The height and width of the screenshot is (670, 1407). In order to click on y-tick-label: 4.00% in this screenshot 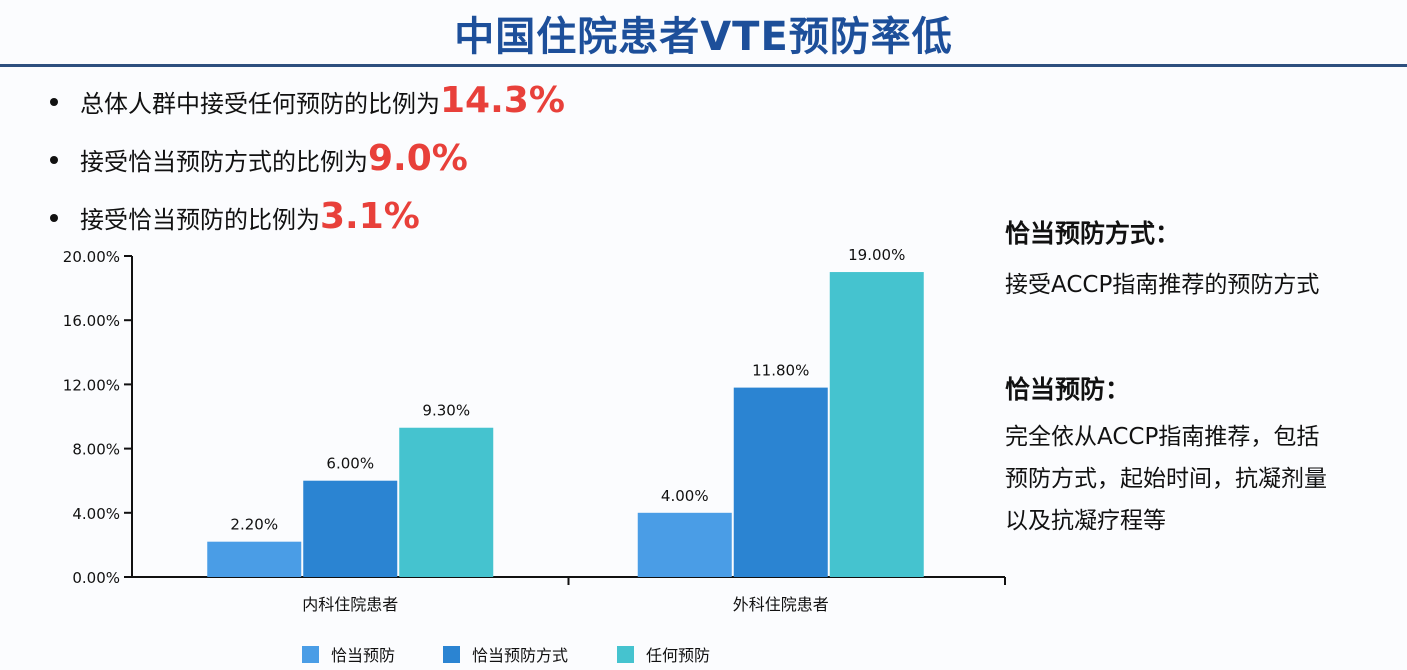, I will do `click(96, 514)`.